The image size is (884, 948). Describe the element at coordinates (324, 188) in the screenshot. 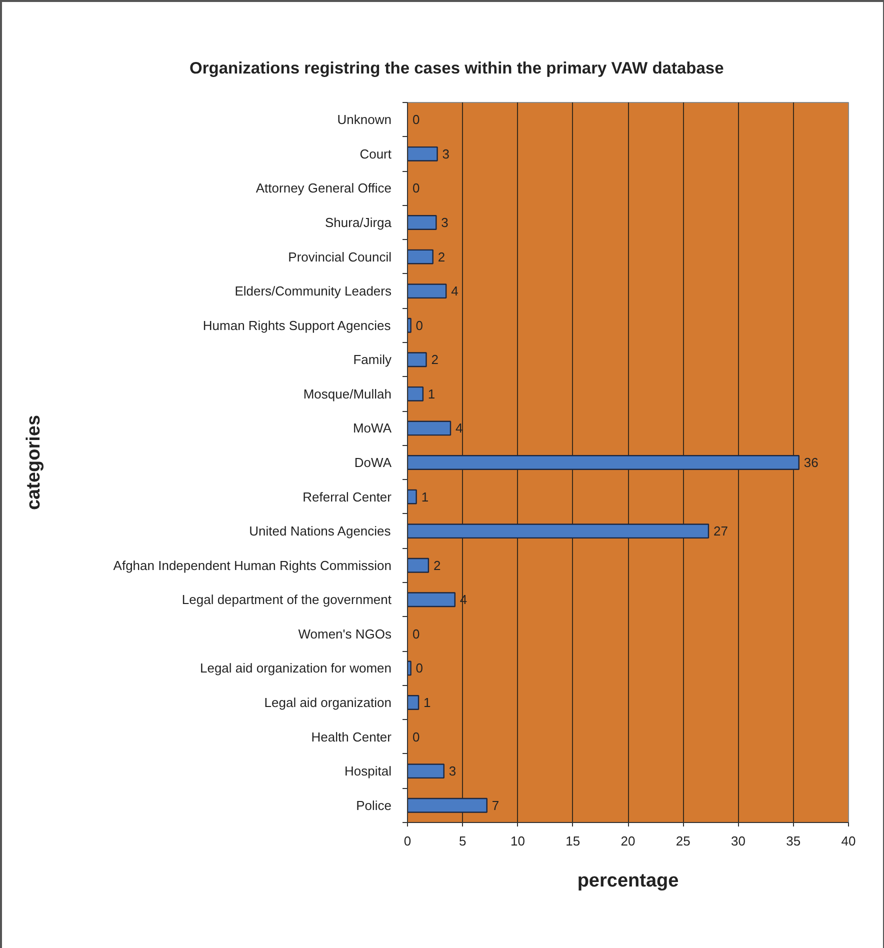

I see `y-tick-label: Attorney General Office` at that location.